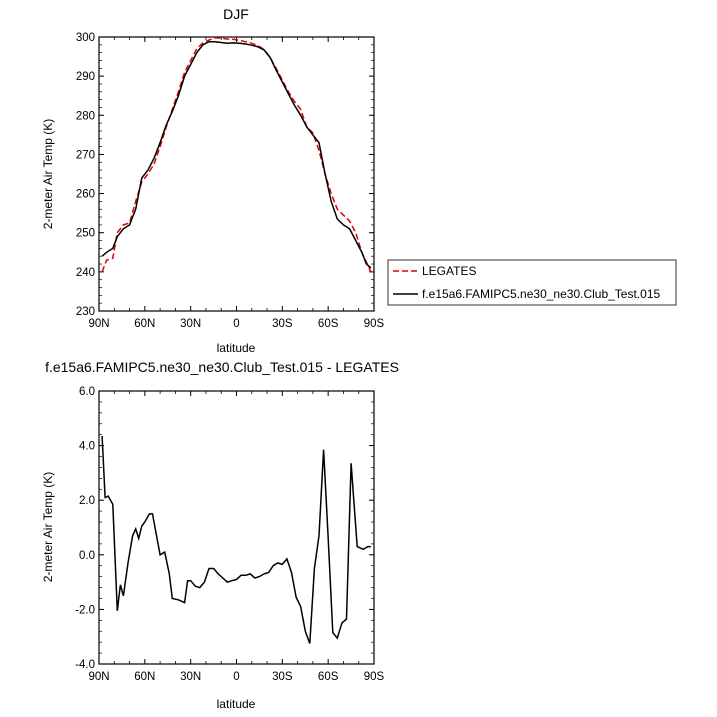 This screenshot has width=717, height=717. What do you see at coordinates (85, 116) in the screenshot?
I see `y-tick-label: 280` at bounding box center [85, 116].